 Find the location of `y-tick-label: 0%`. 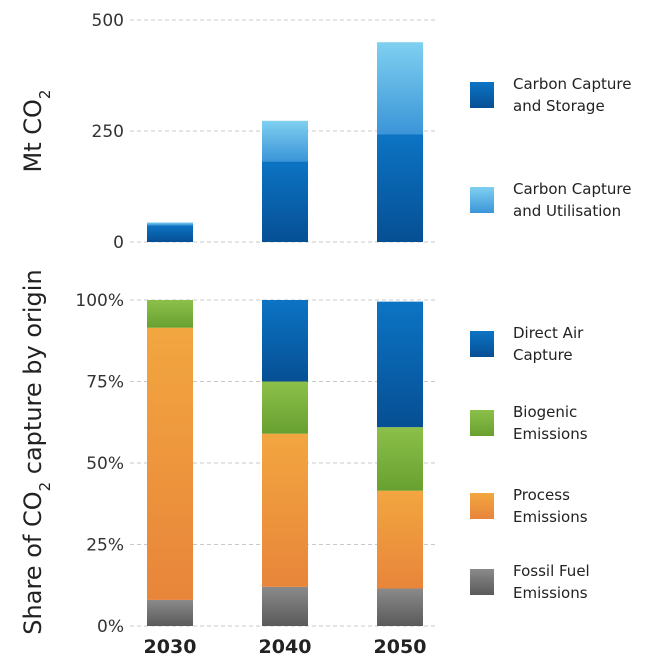

y-tick-label: 0% is located at coordinates (110, 627).